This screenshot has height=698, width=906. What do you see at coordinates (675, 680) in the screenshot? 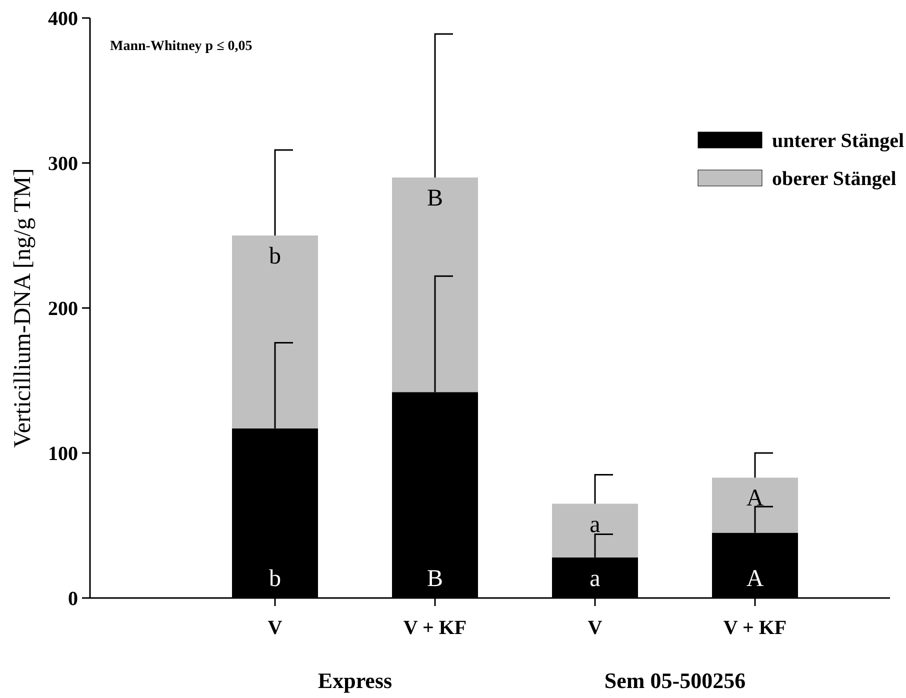
I see `text: Sem 05-500256` at bounding box center [675, 680].